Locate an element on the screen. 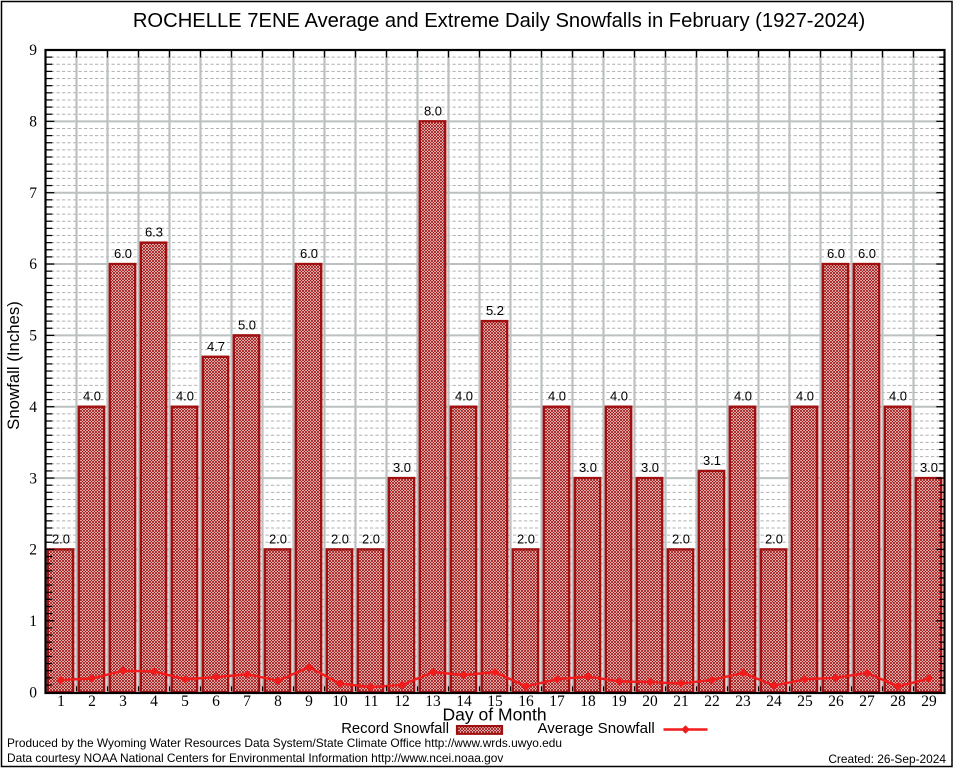  svg-text: 15 is located at coordinates (495, 701).